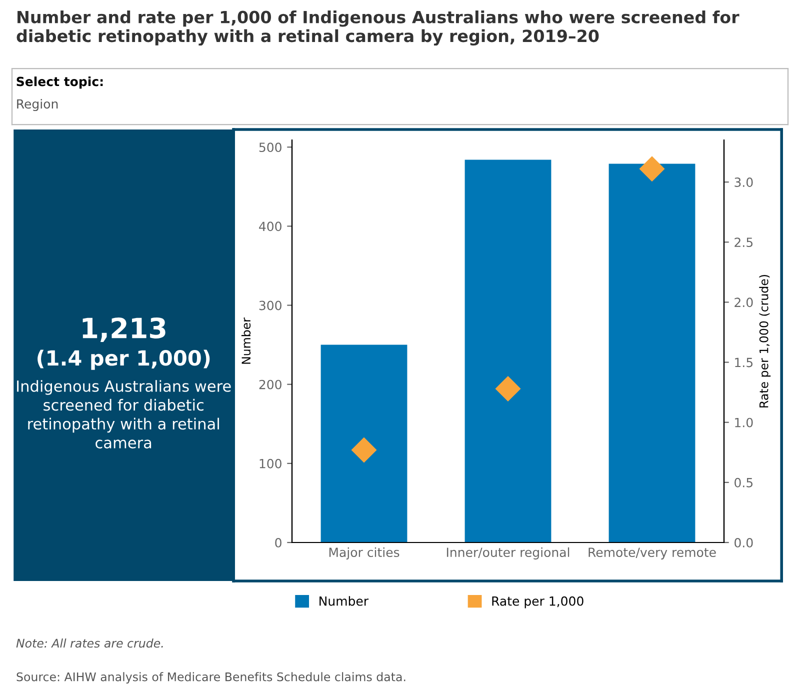 This screenshot has height=700, width=800. I want to click on x-tick-label: Remote/very remote, so click(652, 554).